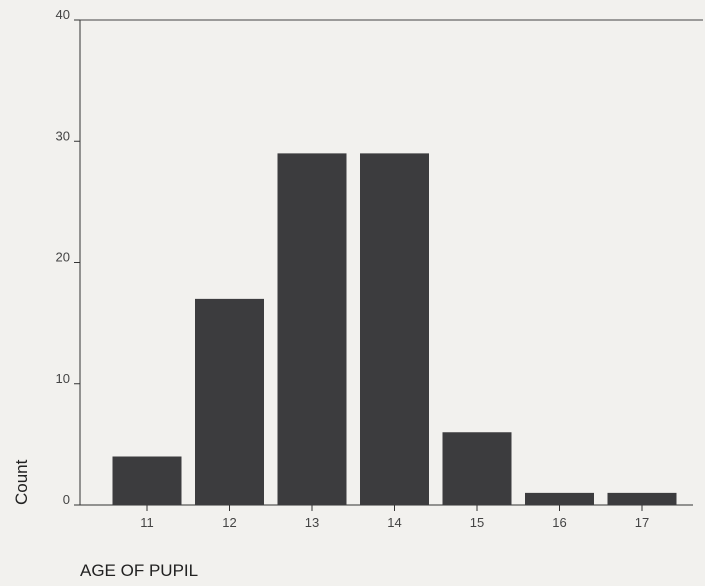 The width and height of the screenshot is (705, 586). Describe the element at coordinates (63, 257) in the screenshot. I see `y-tick-label: 20` at that location.